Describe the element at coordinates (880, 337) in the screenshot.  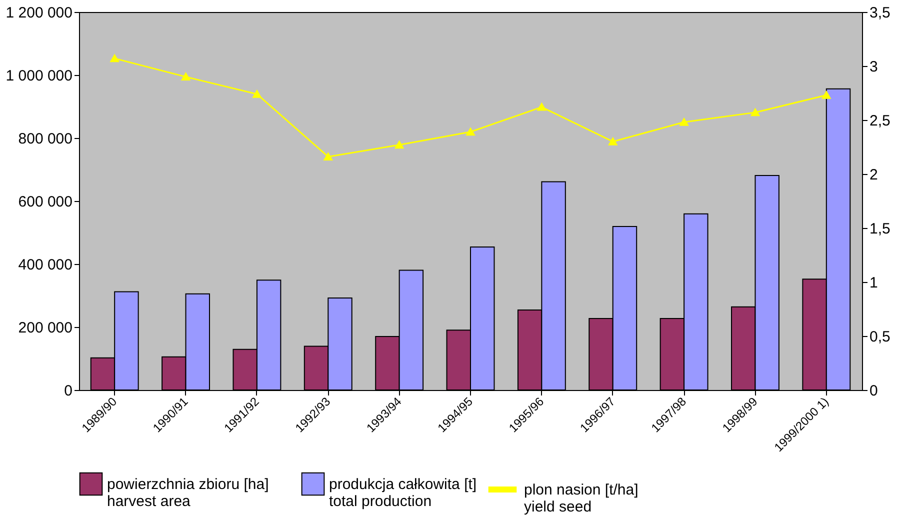
I see `y2-tick-label: 0,5` at that location.